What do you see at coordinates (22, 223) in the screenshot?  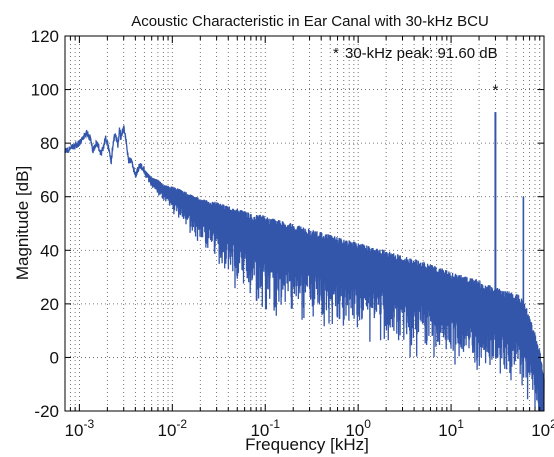 I see `y-axis-title: Magnitude [dB]` at bounding box center [22, 223].